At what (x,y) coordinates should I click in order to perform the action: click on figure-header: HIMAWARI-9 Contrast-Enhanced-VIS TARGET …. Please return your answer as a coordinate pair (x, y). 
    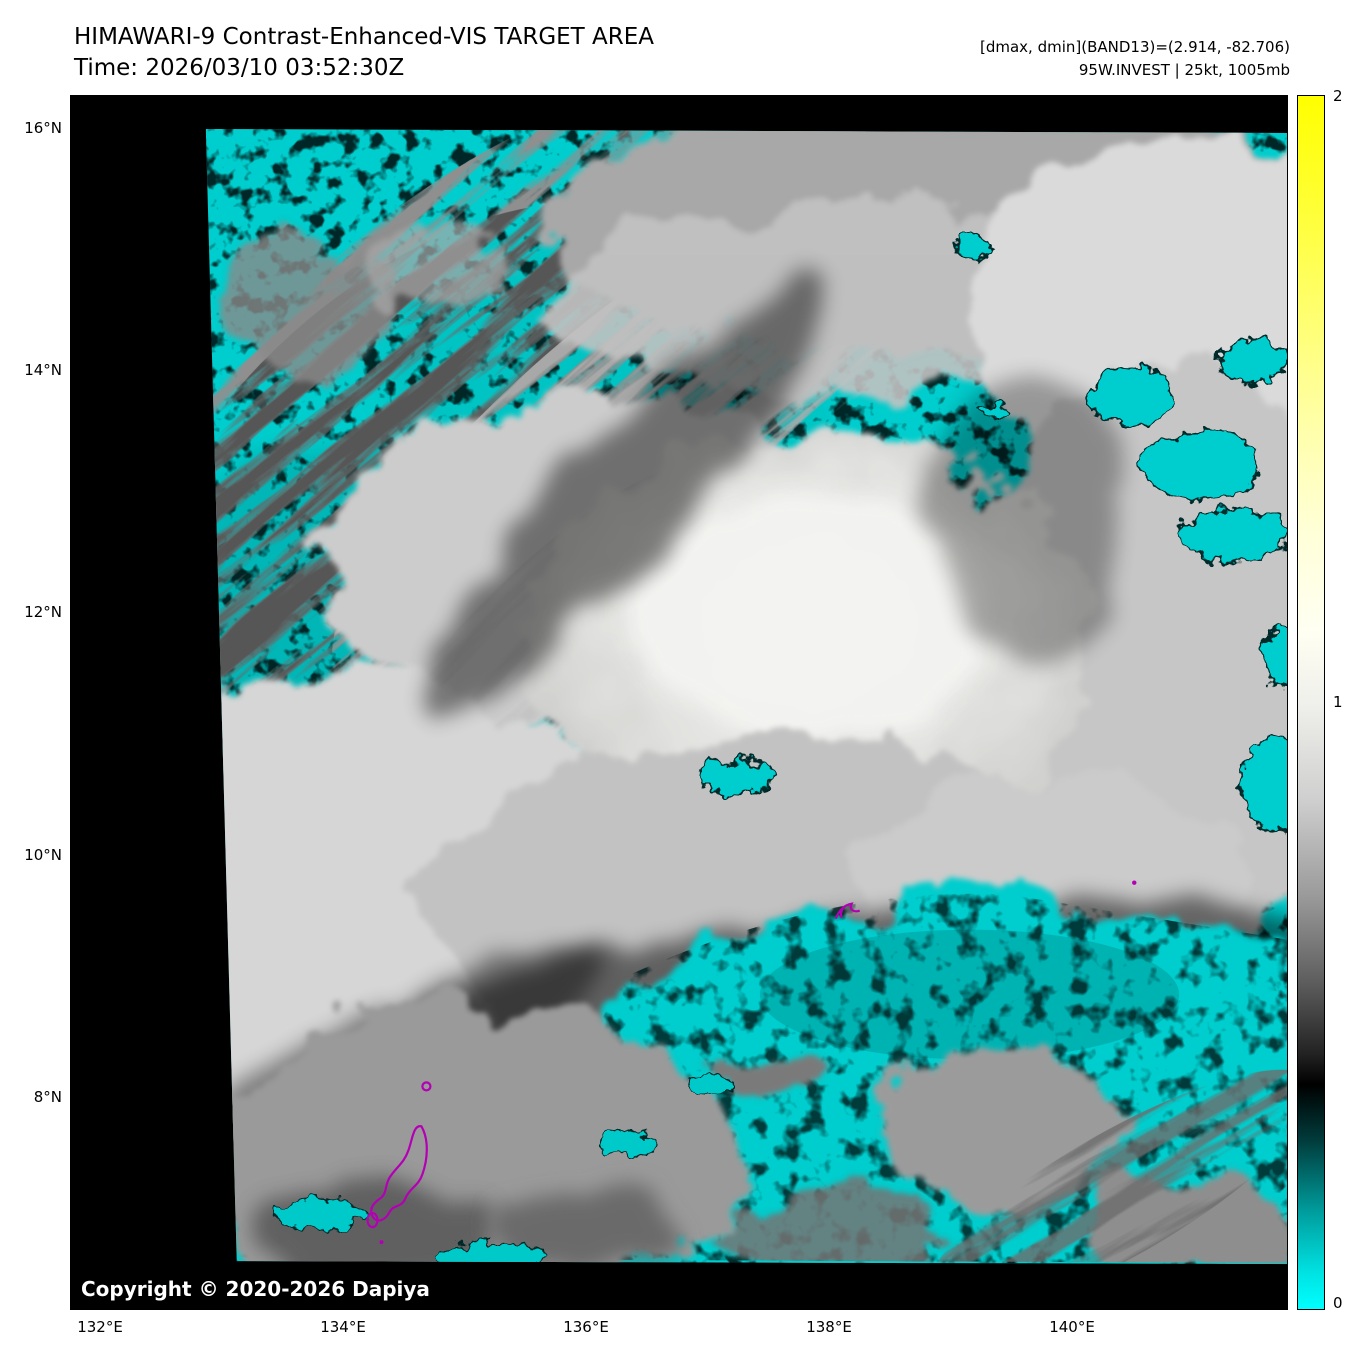
    Looking at the image, I should click on (364, 53).